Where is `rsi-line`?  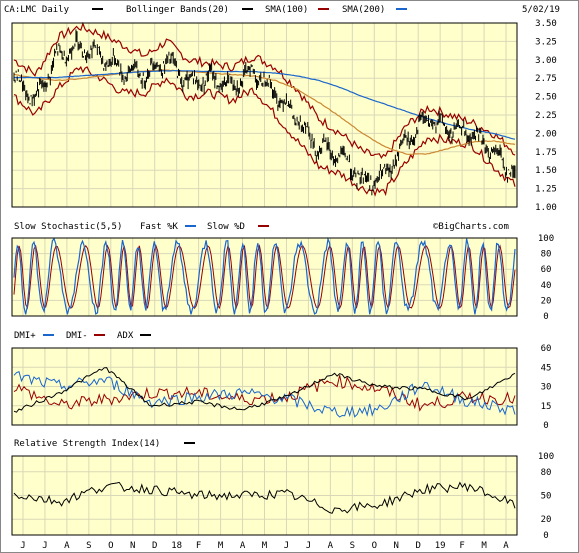
rsi-line is located at coordinates (264, 497).